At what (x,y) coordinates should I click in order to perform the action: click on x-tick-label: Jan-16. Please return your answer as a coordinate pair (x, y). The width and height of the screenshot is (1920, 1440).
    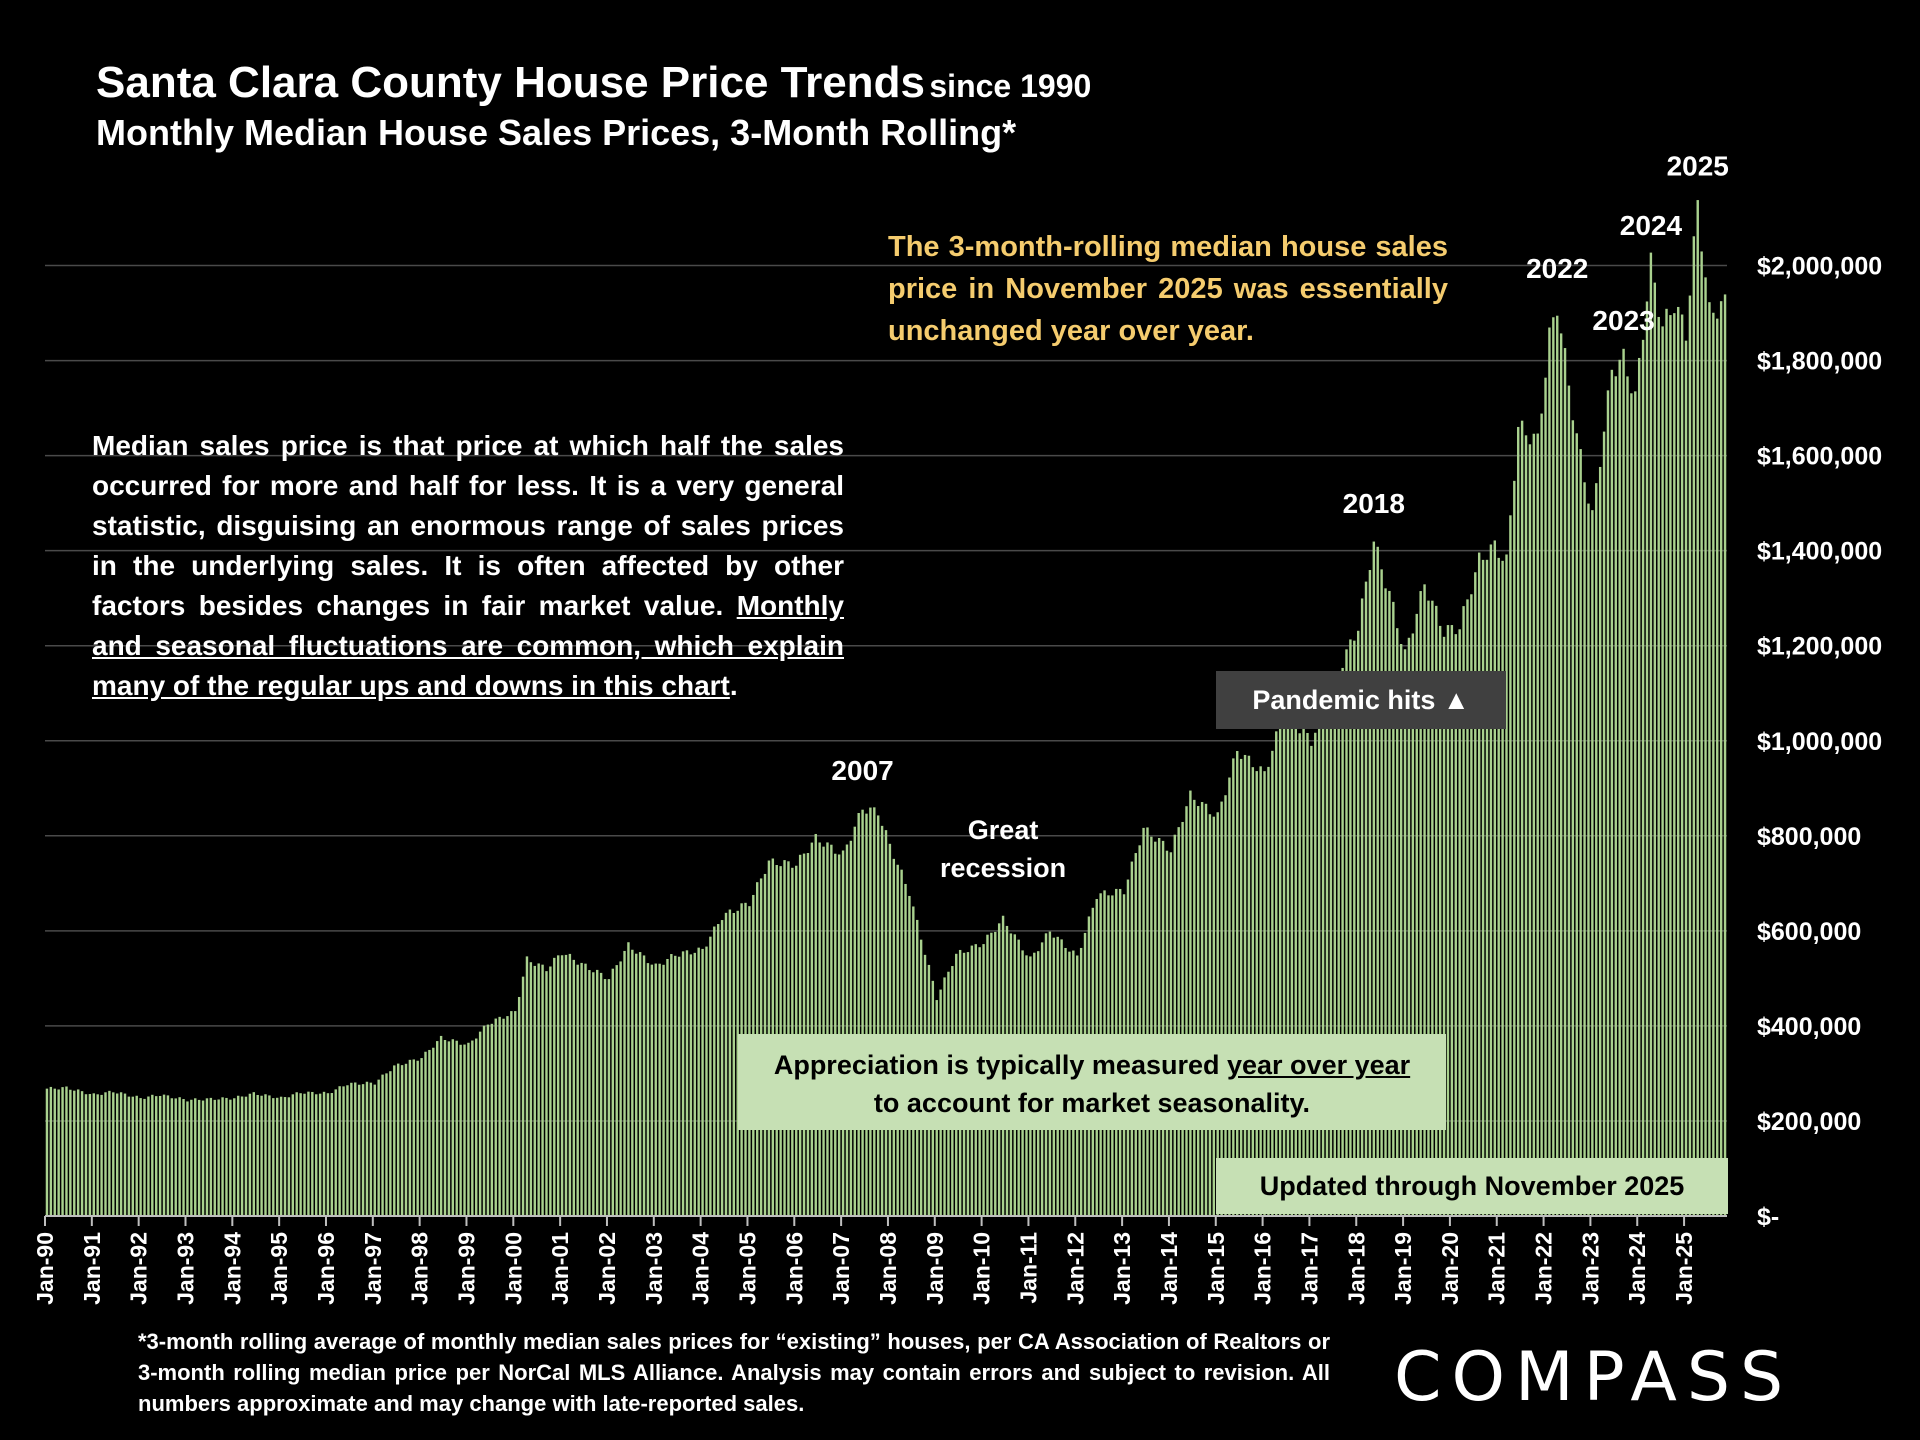
    Looking at the image, I should click on (1263, 1268).